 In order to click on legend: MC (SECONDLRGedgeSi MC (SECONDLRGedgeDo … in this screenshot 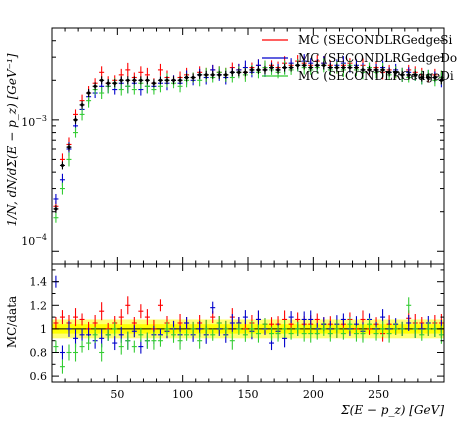, I will do `click(359, 58)`.